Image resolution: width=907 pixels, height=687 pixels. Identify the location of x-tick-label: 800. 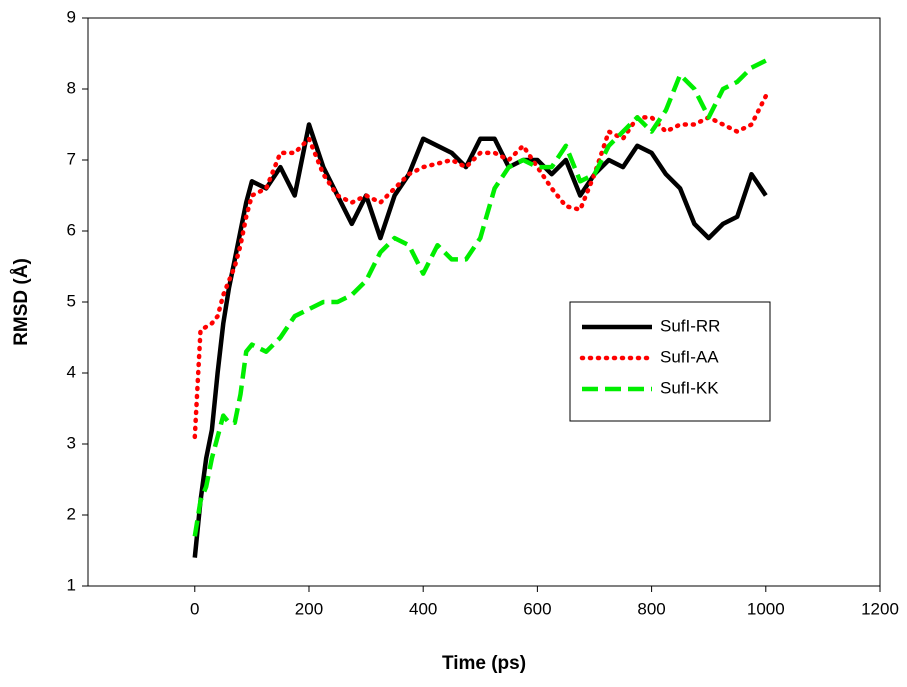
(651, 608).